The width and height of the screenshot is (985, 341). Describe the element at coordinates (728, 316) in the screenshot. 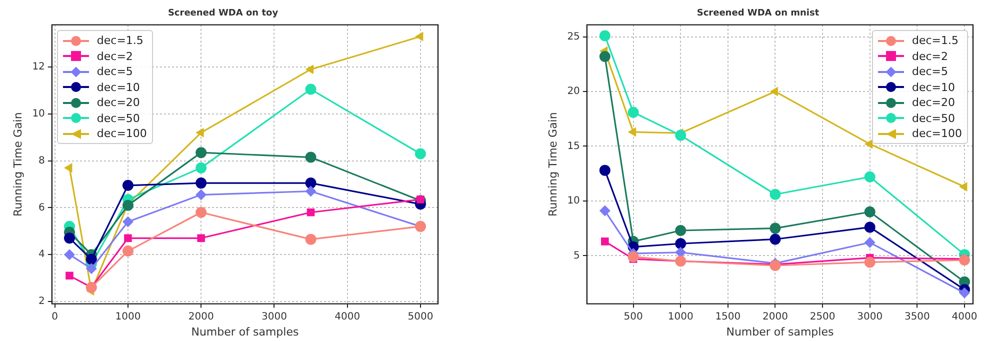

I see `x-tick-label: 1500` at that location.